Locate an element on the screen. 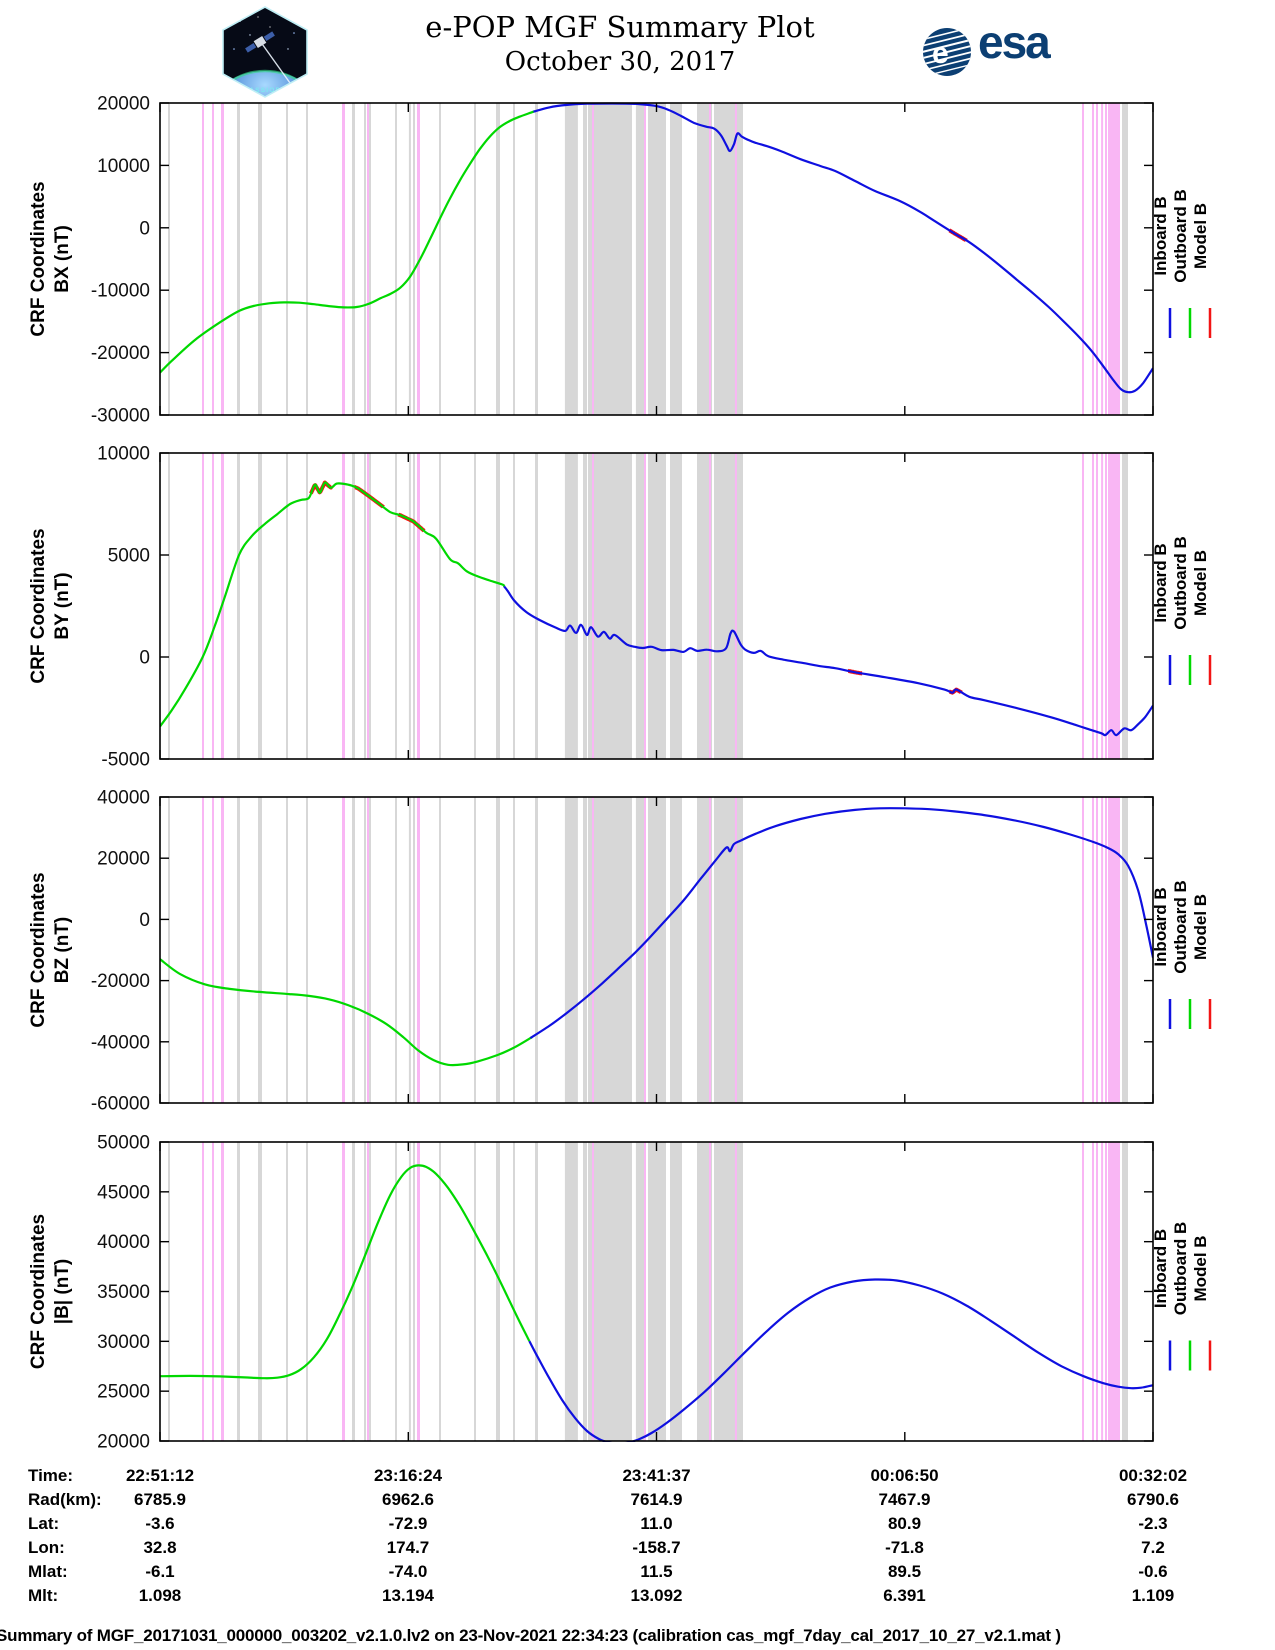 The height and width of the screenshot is (1650, 1275). esa-globe-icon: e is located at coordinates (947, 52).